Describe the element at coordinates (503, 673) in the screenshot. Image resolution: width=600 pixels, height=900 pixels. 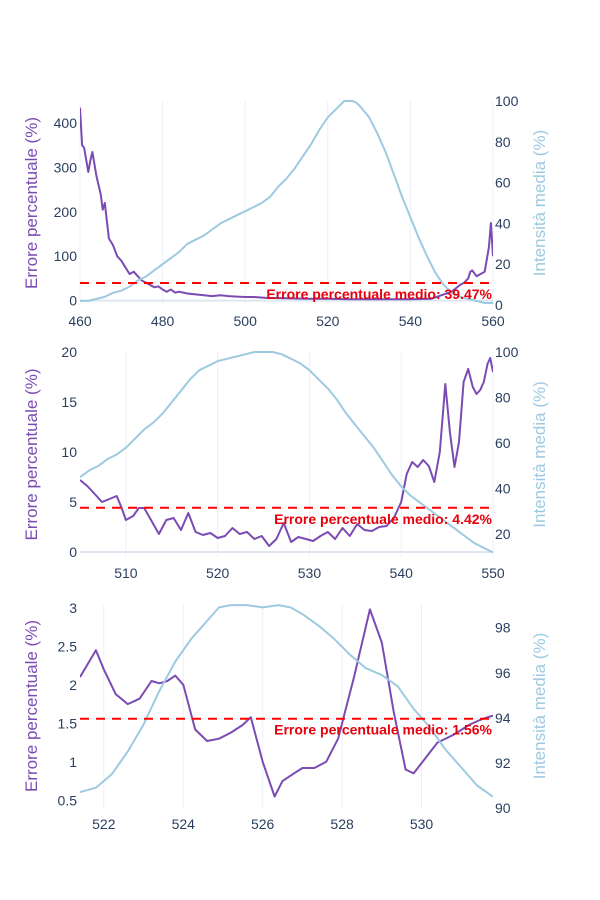
I see `y-right-tick-label: 96` at that location.